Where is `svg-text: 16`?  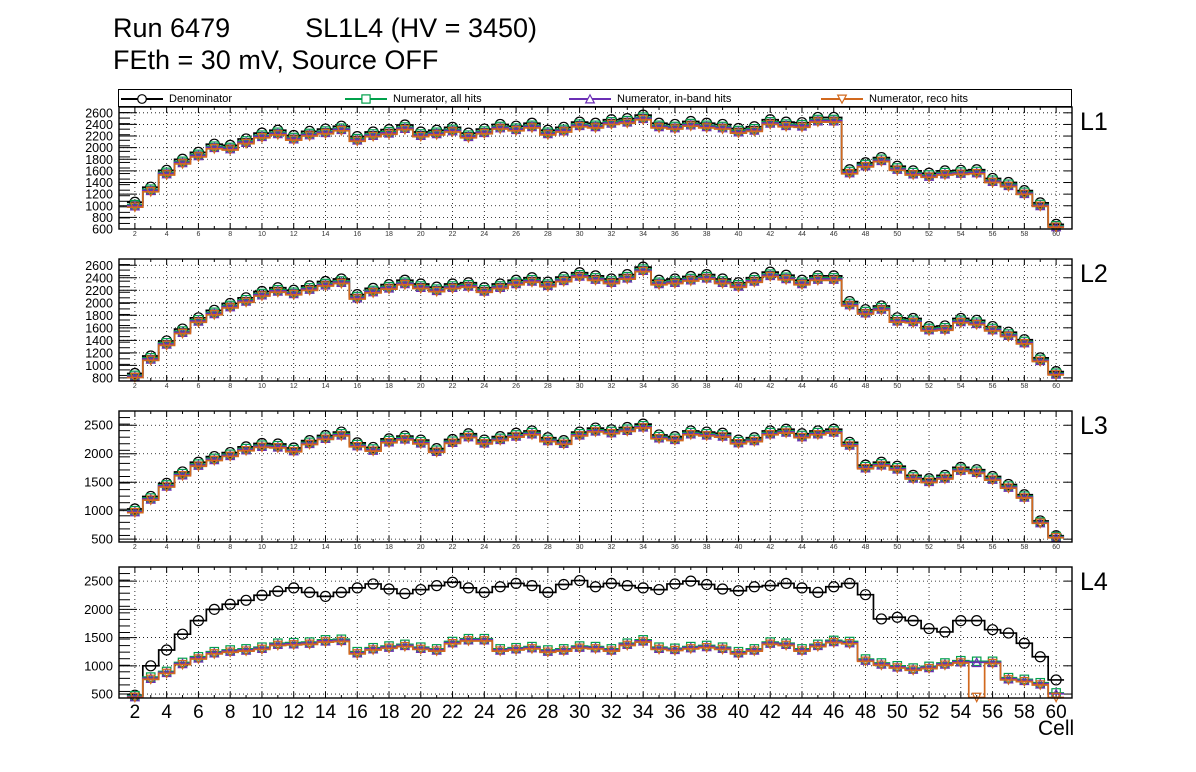
svg-text: 16 is located at coordinates (357, 547).